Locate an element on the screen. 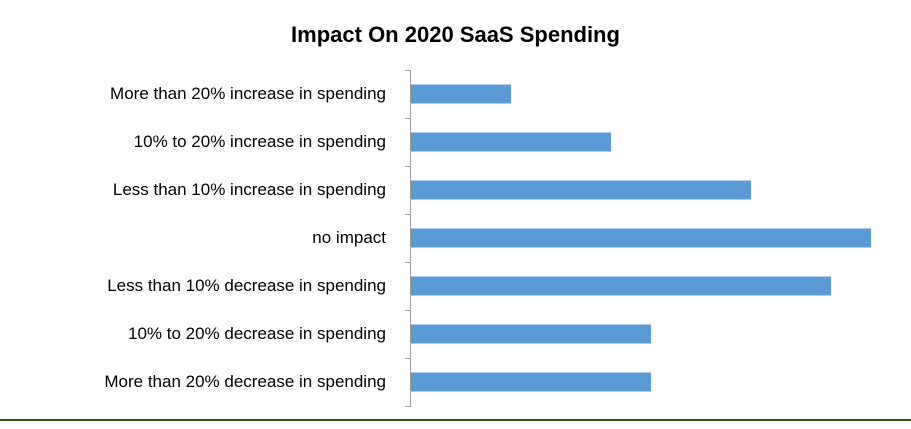  category-axis-line is located at coordinates (410, 238).